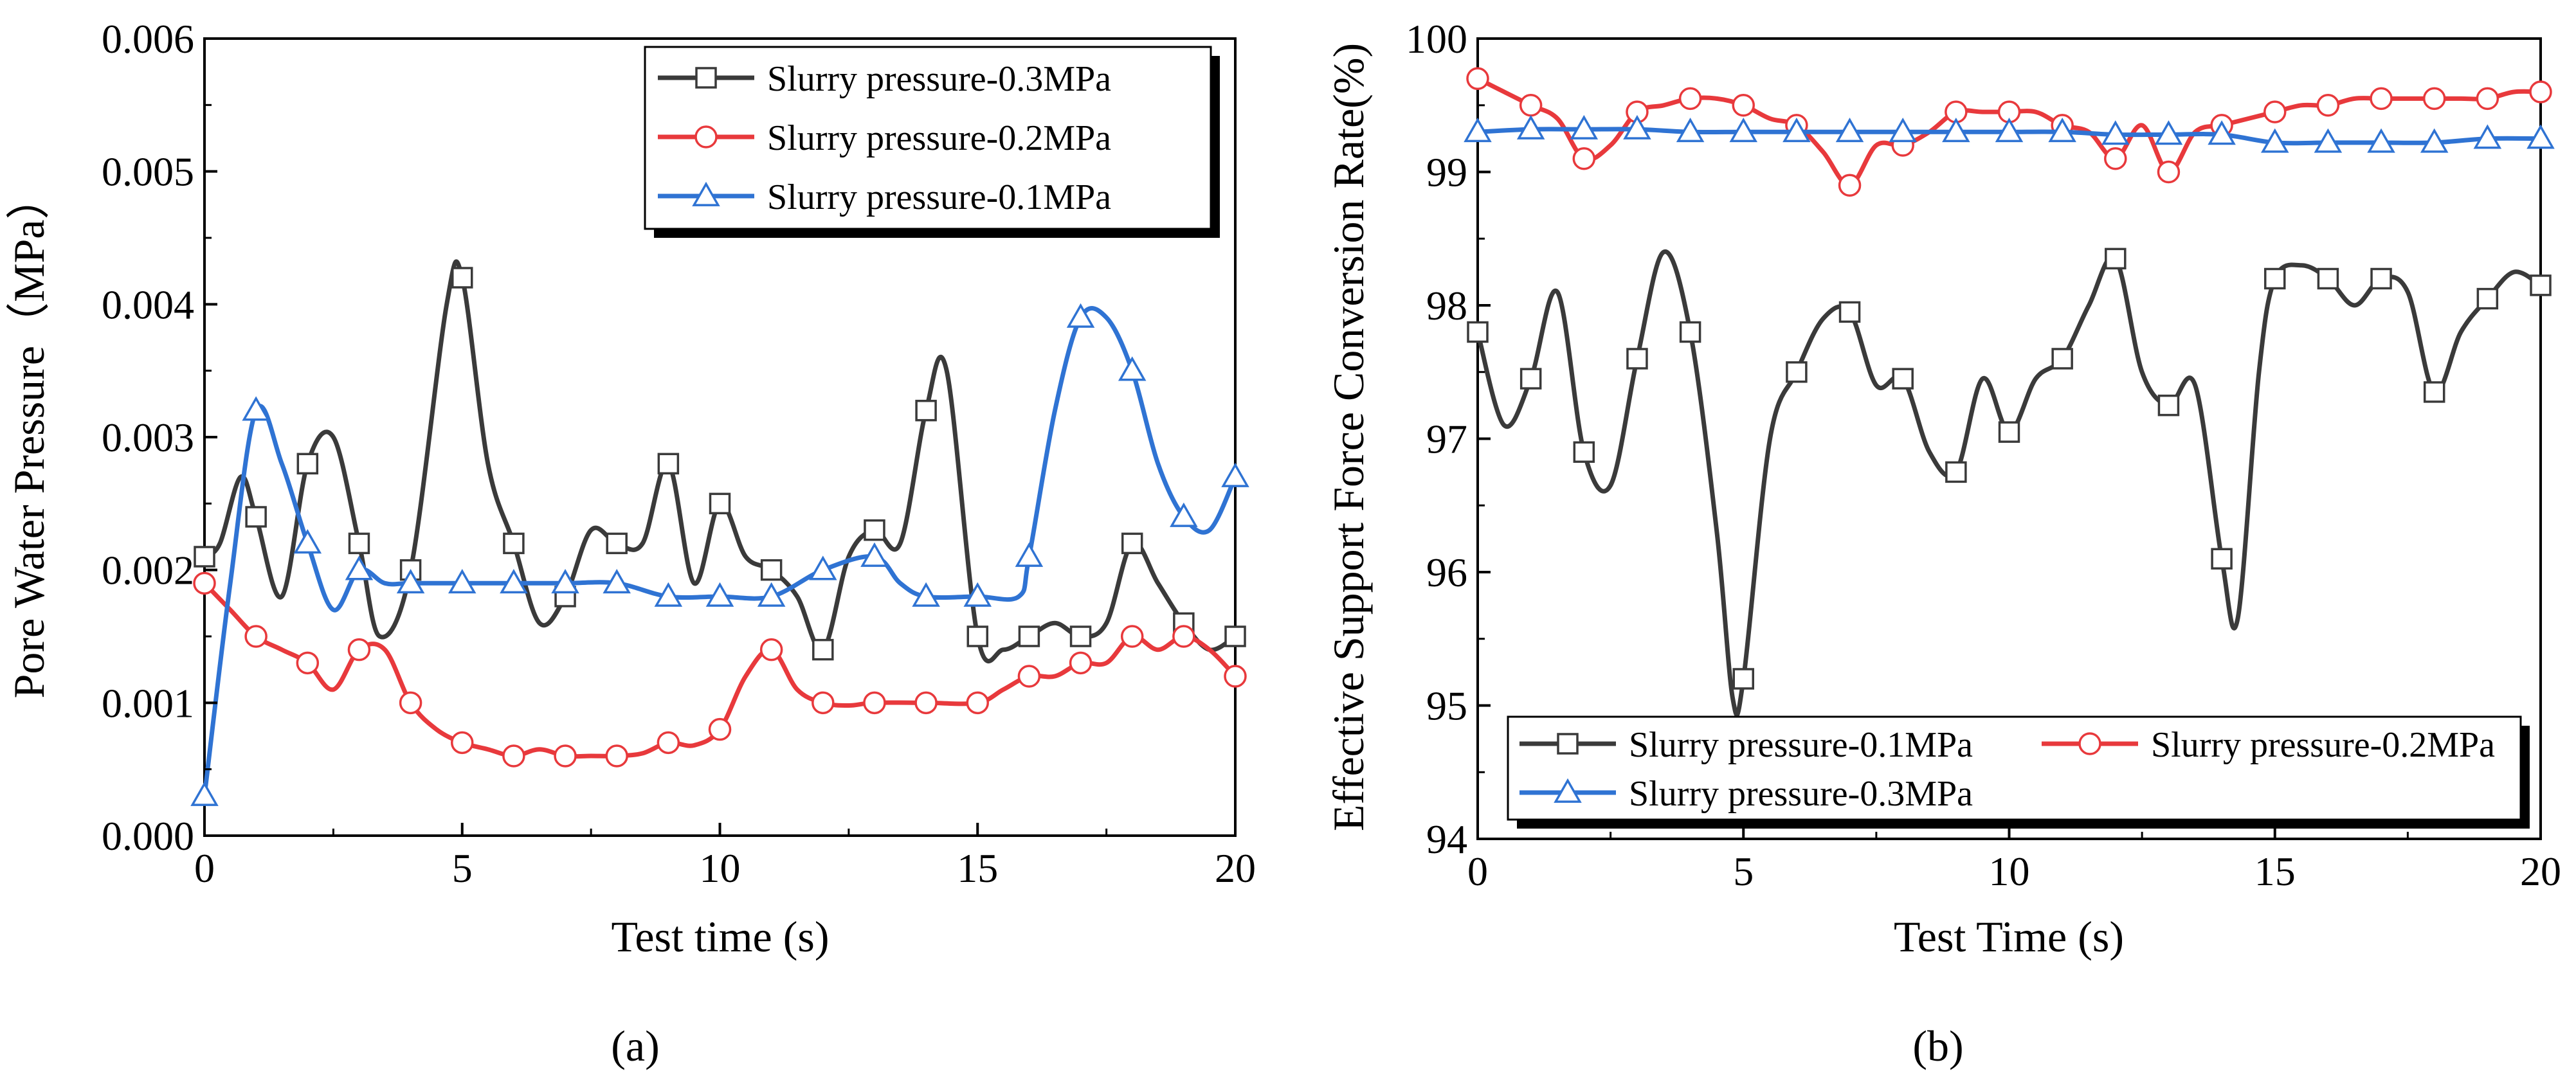  I want to click on x-tick-label: 0, so click(1477, 871).